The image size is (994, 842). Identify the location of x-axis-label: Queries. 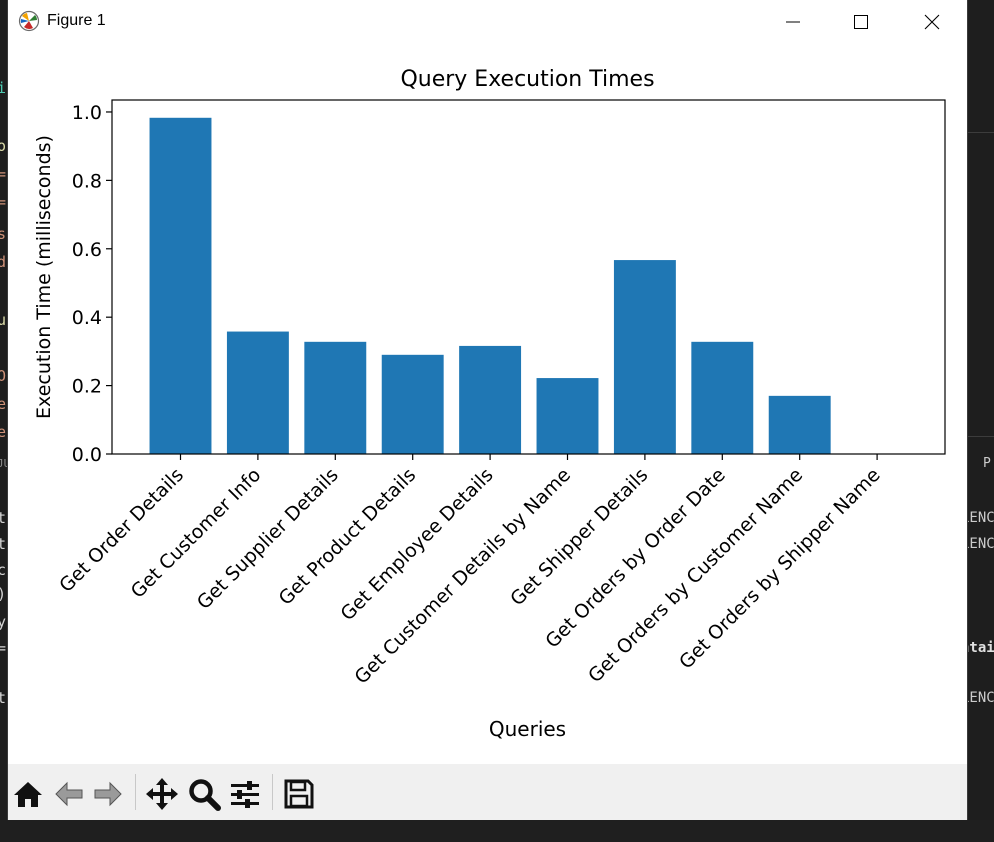
(527, 729).